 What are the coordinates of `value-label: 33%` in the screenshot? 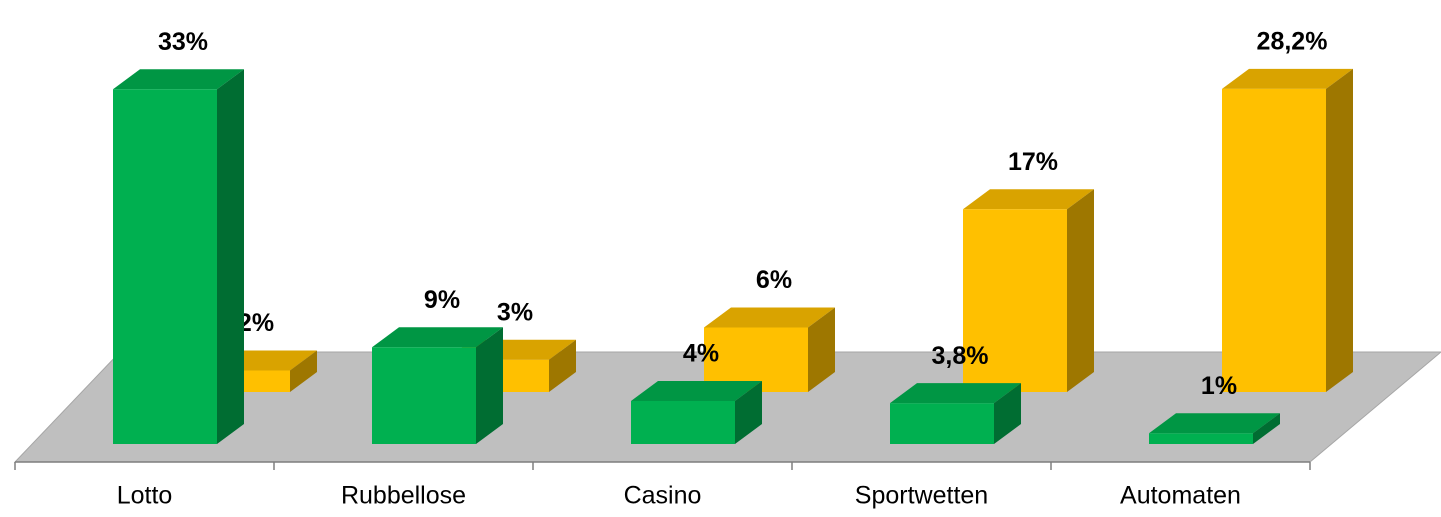 It's located at (183, 42).